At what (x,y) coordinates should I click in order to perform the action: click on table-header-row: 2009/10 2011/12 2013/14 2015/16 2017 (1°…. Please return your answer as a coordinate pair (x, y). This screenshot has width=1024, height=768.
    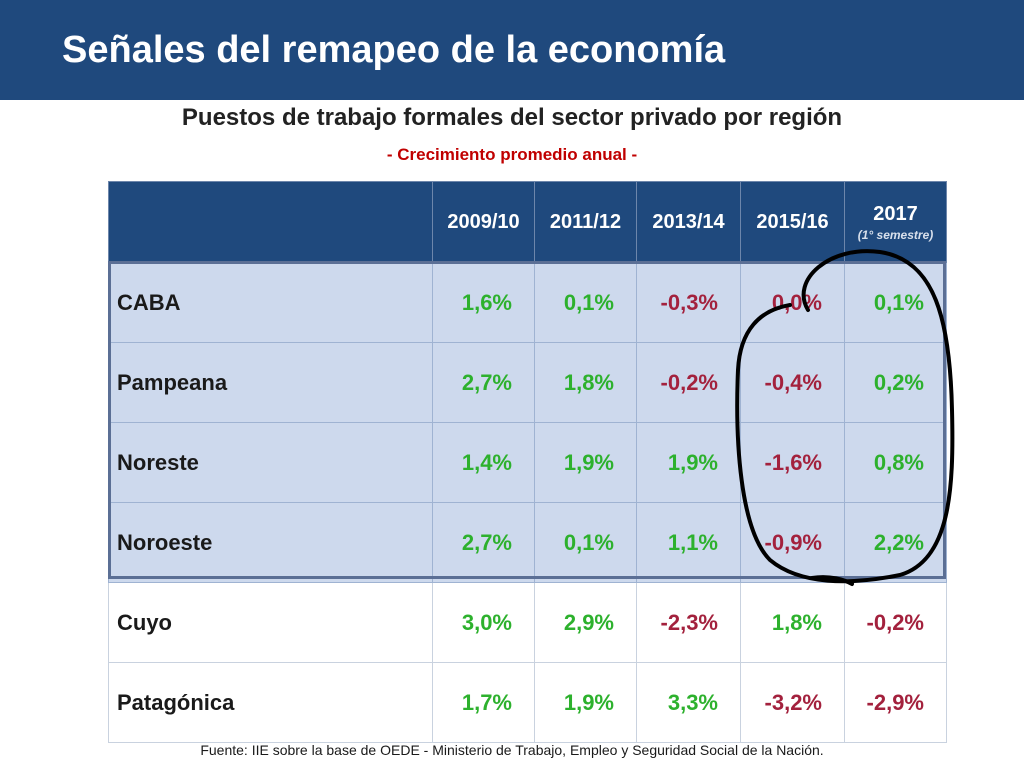
    Looking at the image, I should click on (527, 222).